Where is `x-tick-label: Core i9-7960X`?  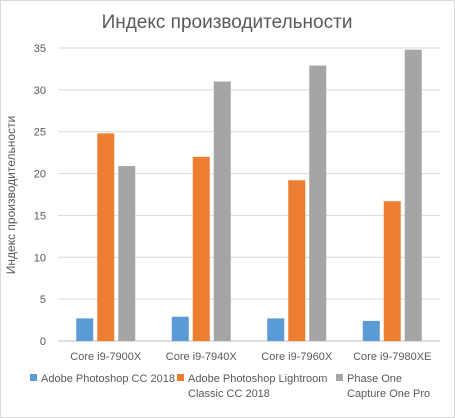
x-tick-label: Core i9-7960X is located at coordinates (297, 357).